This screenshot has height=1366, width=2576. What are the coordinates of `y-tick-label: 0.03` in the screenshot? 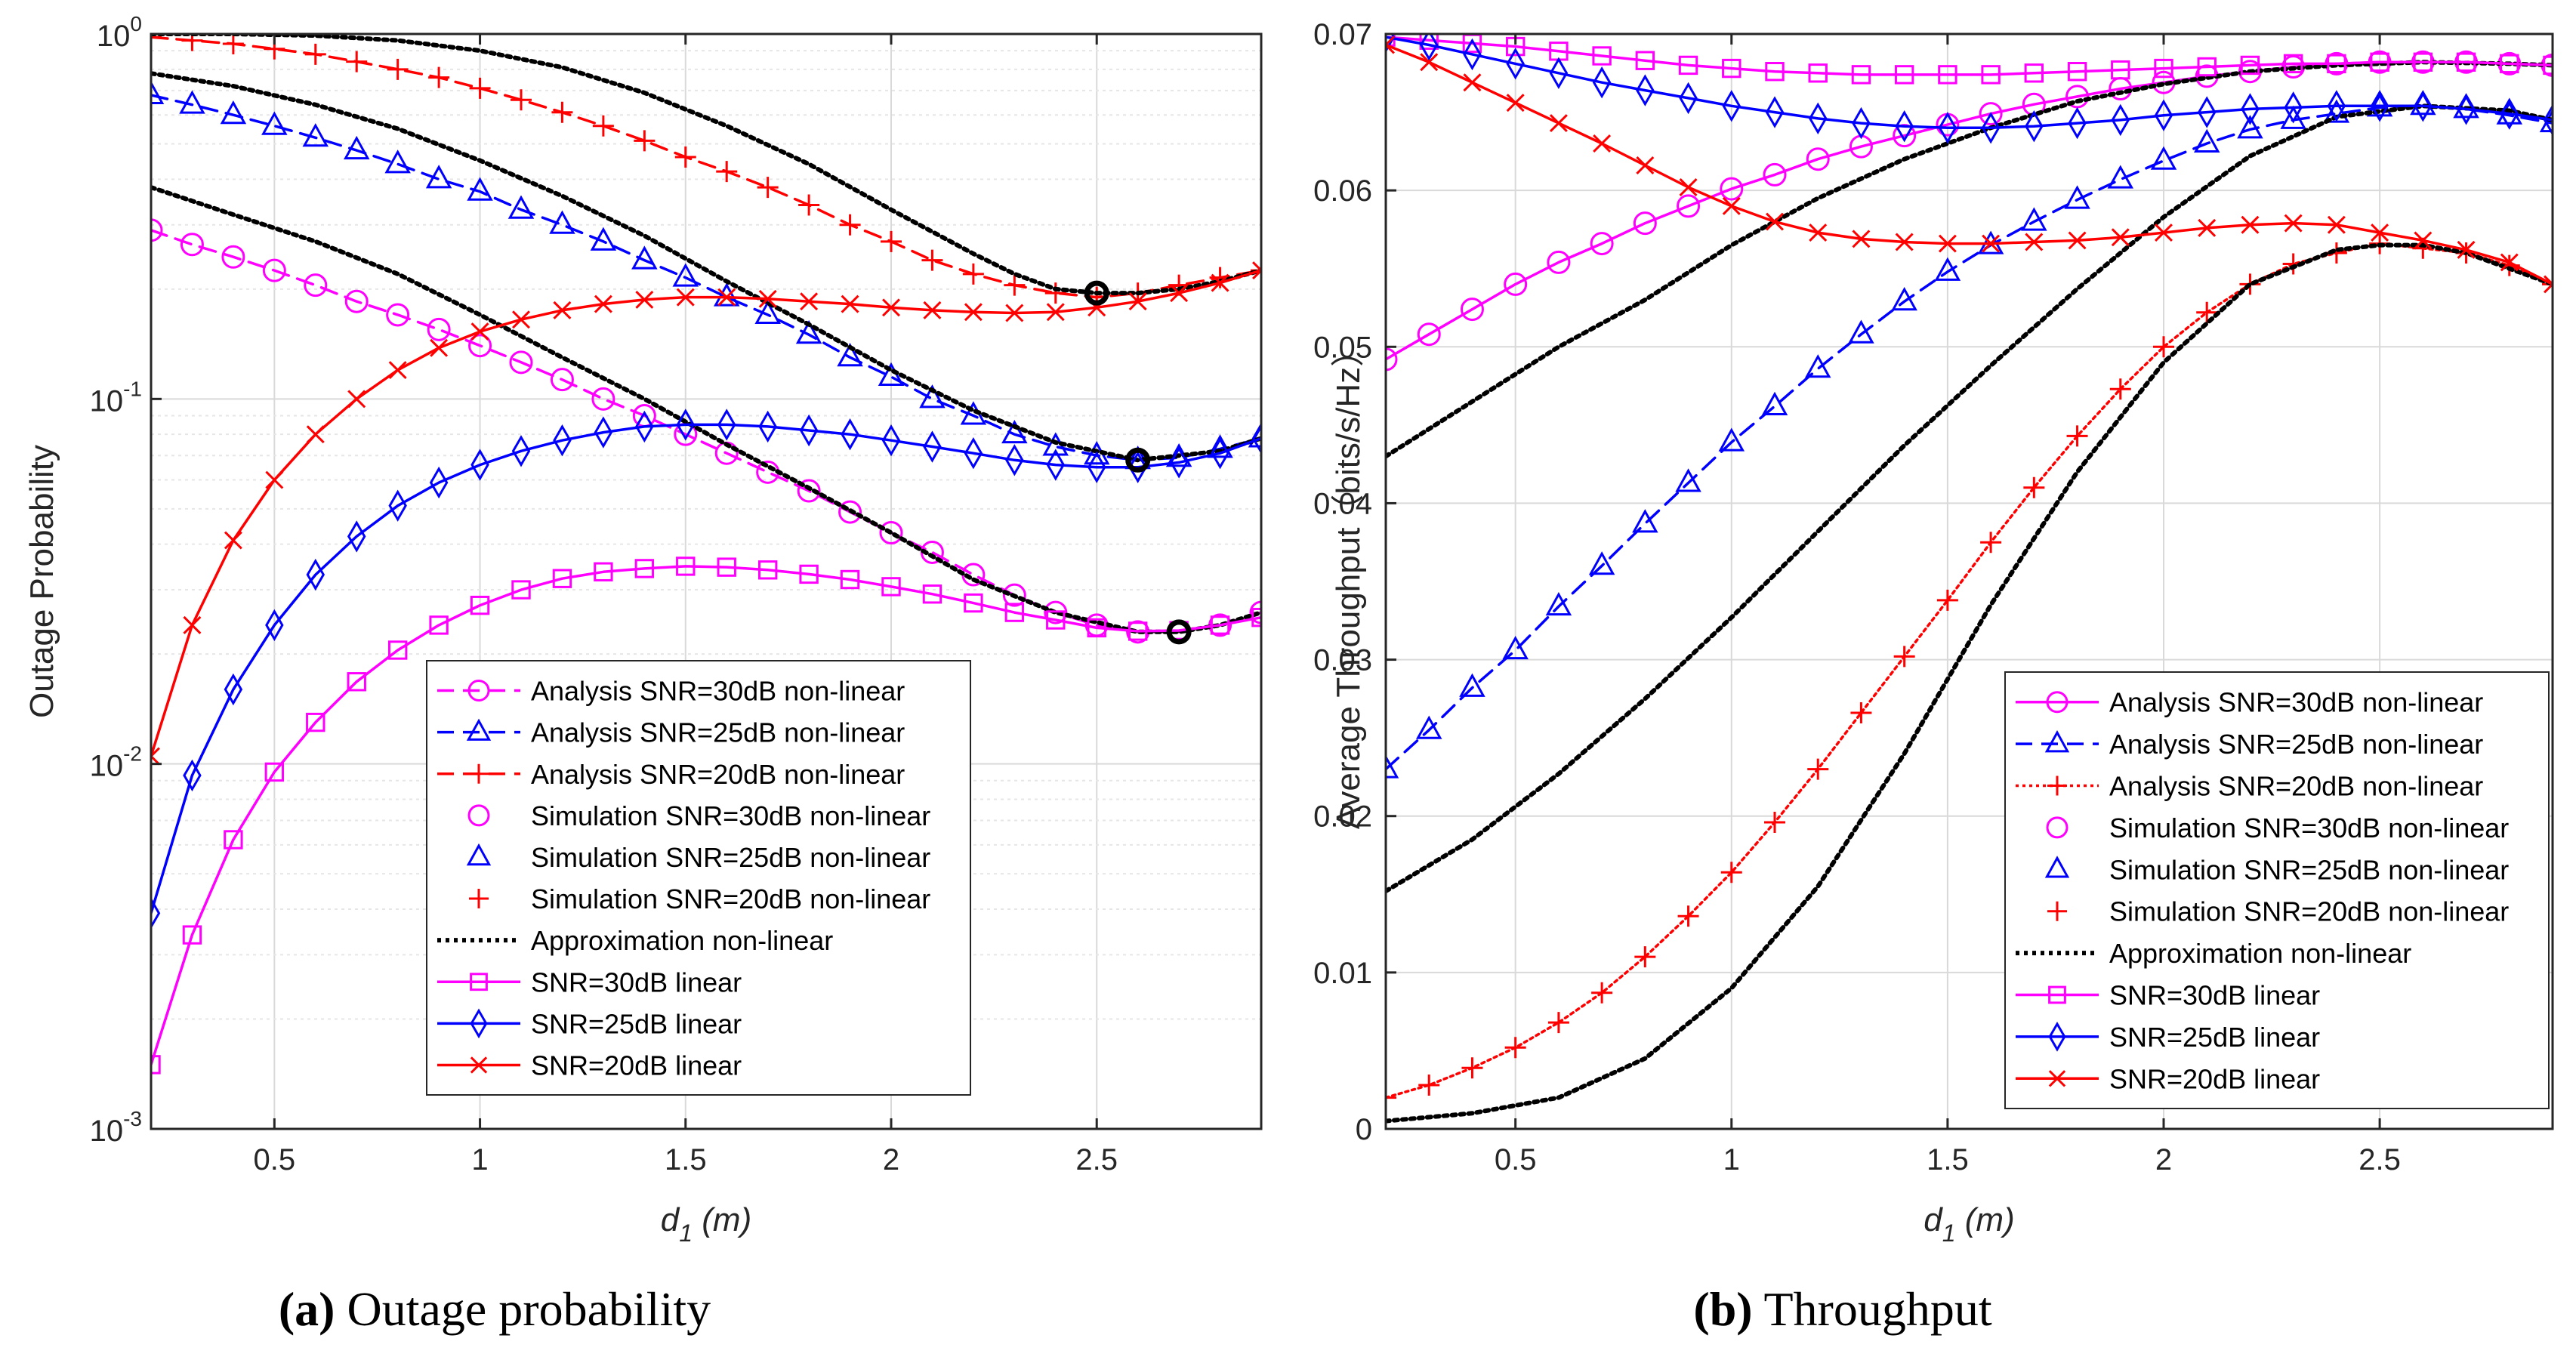 It's located at (1342, 660).